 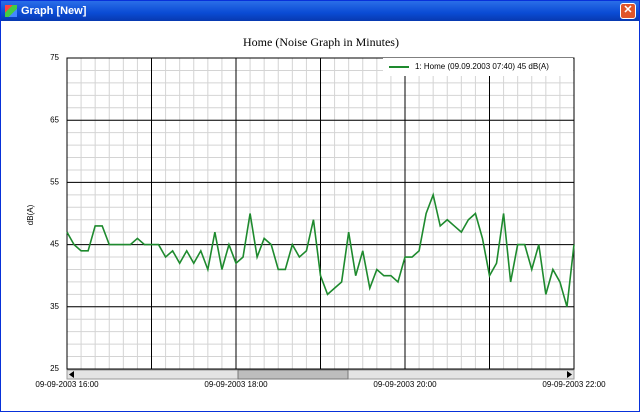 What do you see at coordinates (11, 11) in the screenshot?
I see `app-icon` at bounding box center [11, 11].